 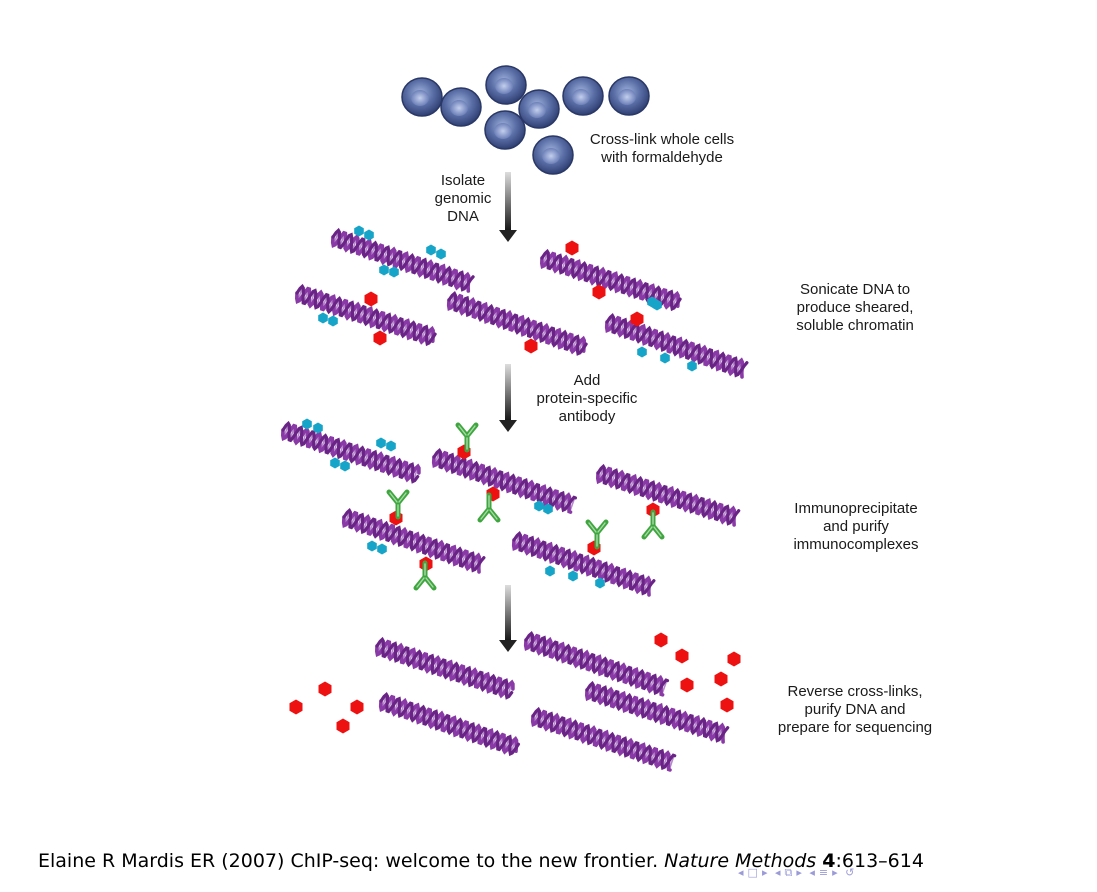 What do you see at coordinates (823, 872) in the screenshot?
I see `nav-section-icon: ≡` at bounding box center [823, 872].